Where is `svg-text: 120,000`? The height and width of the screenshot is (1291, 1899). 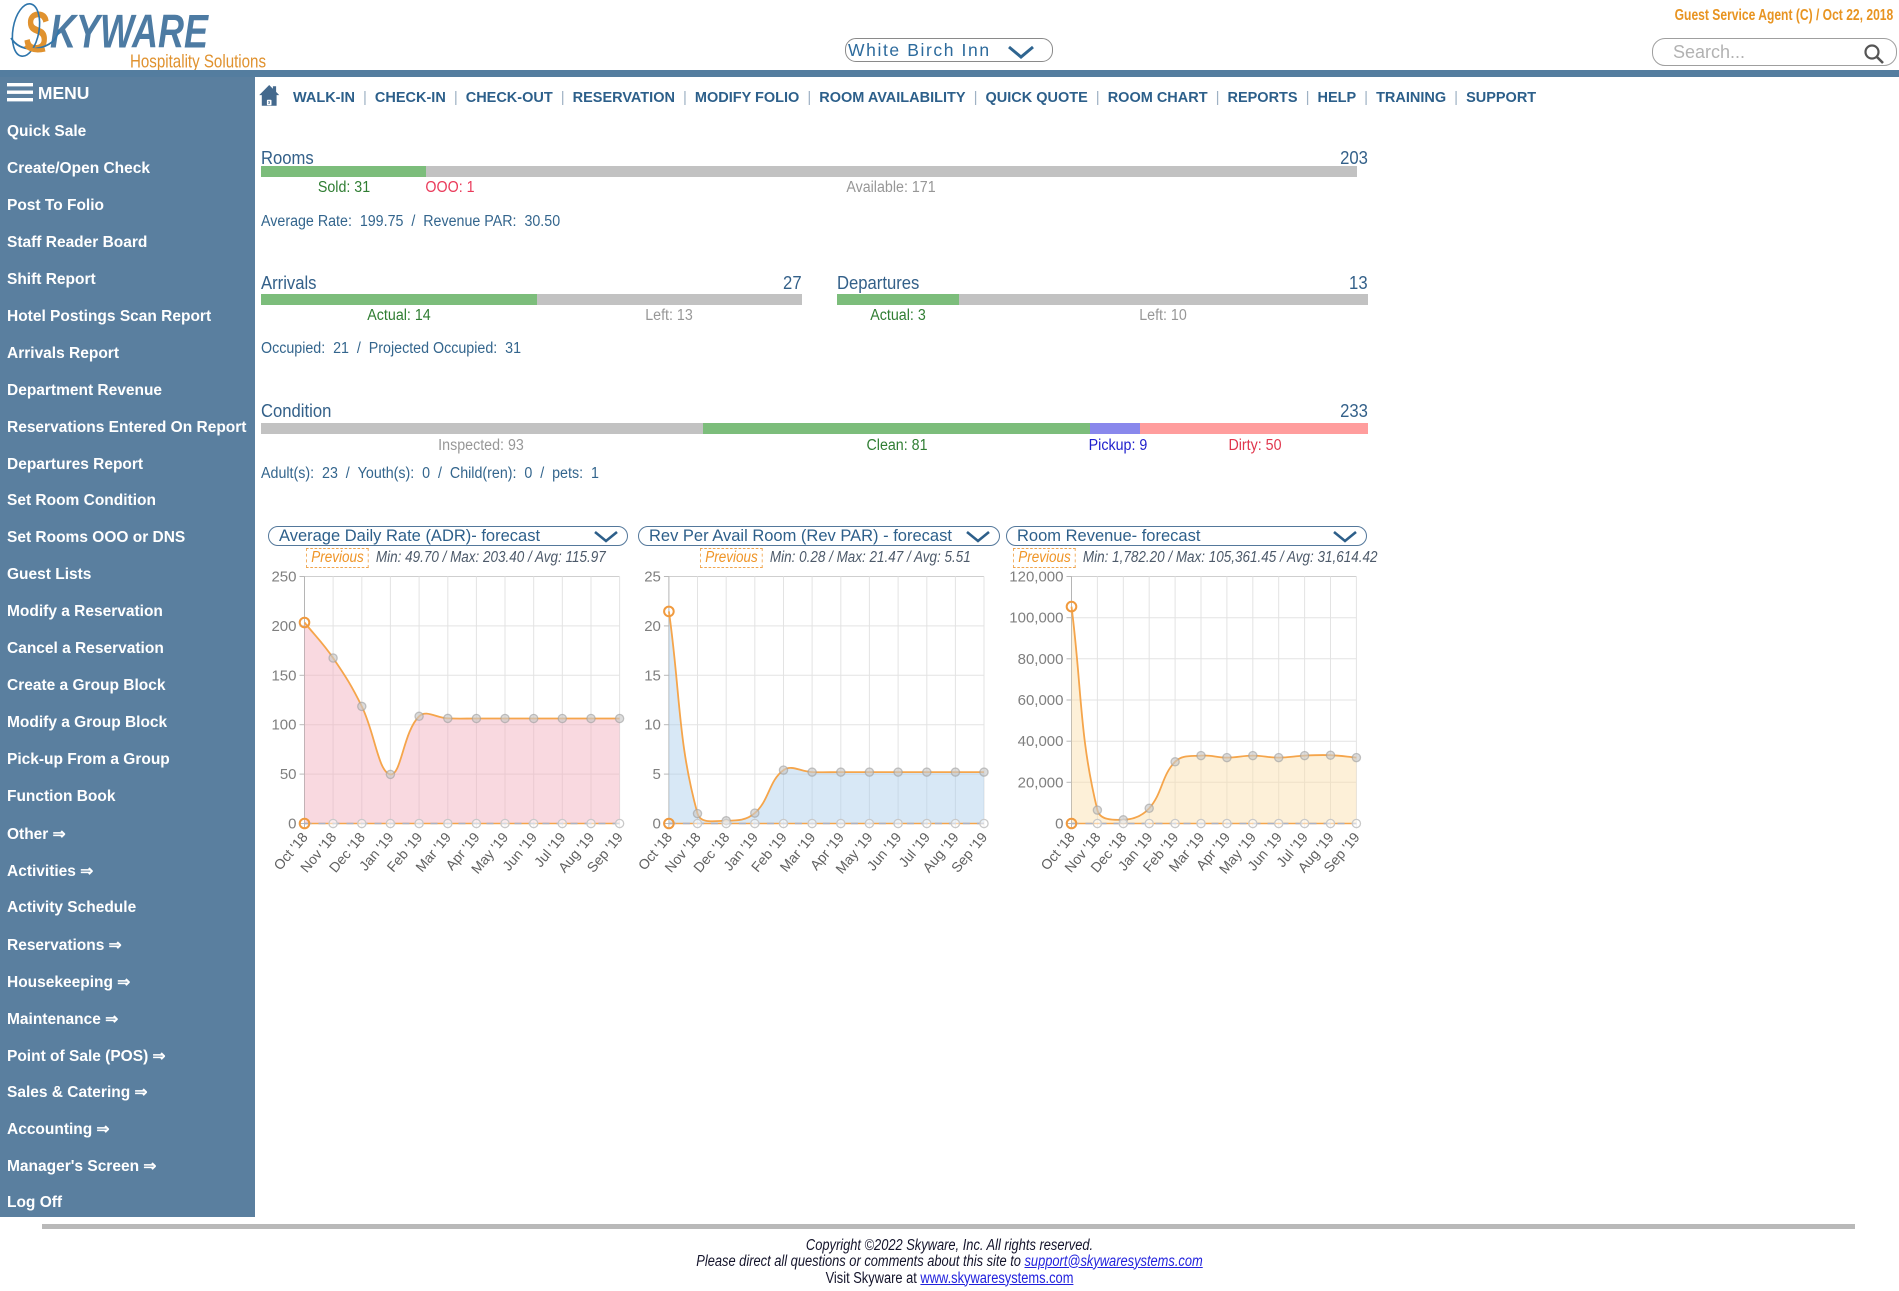 svg-text: 120,000 is located at coordinates (1036, 577).